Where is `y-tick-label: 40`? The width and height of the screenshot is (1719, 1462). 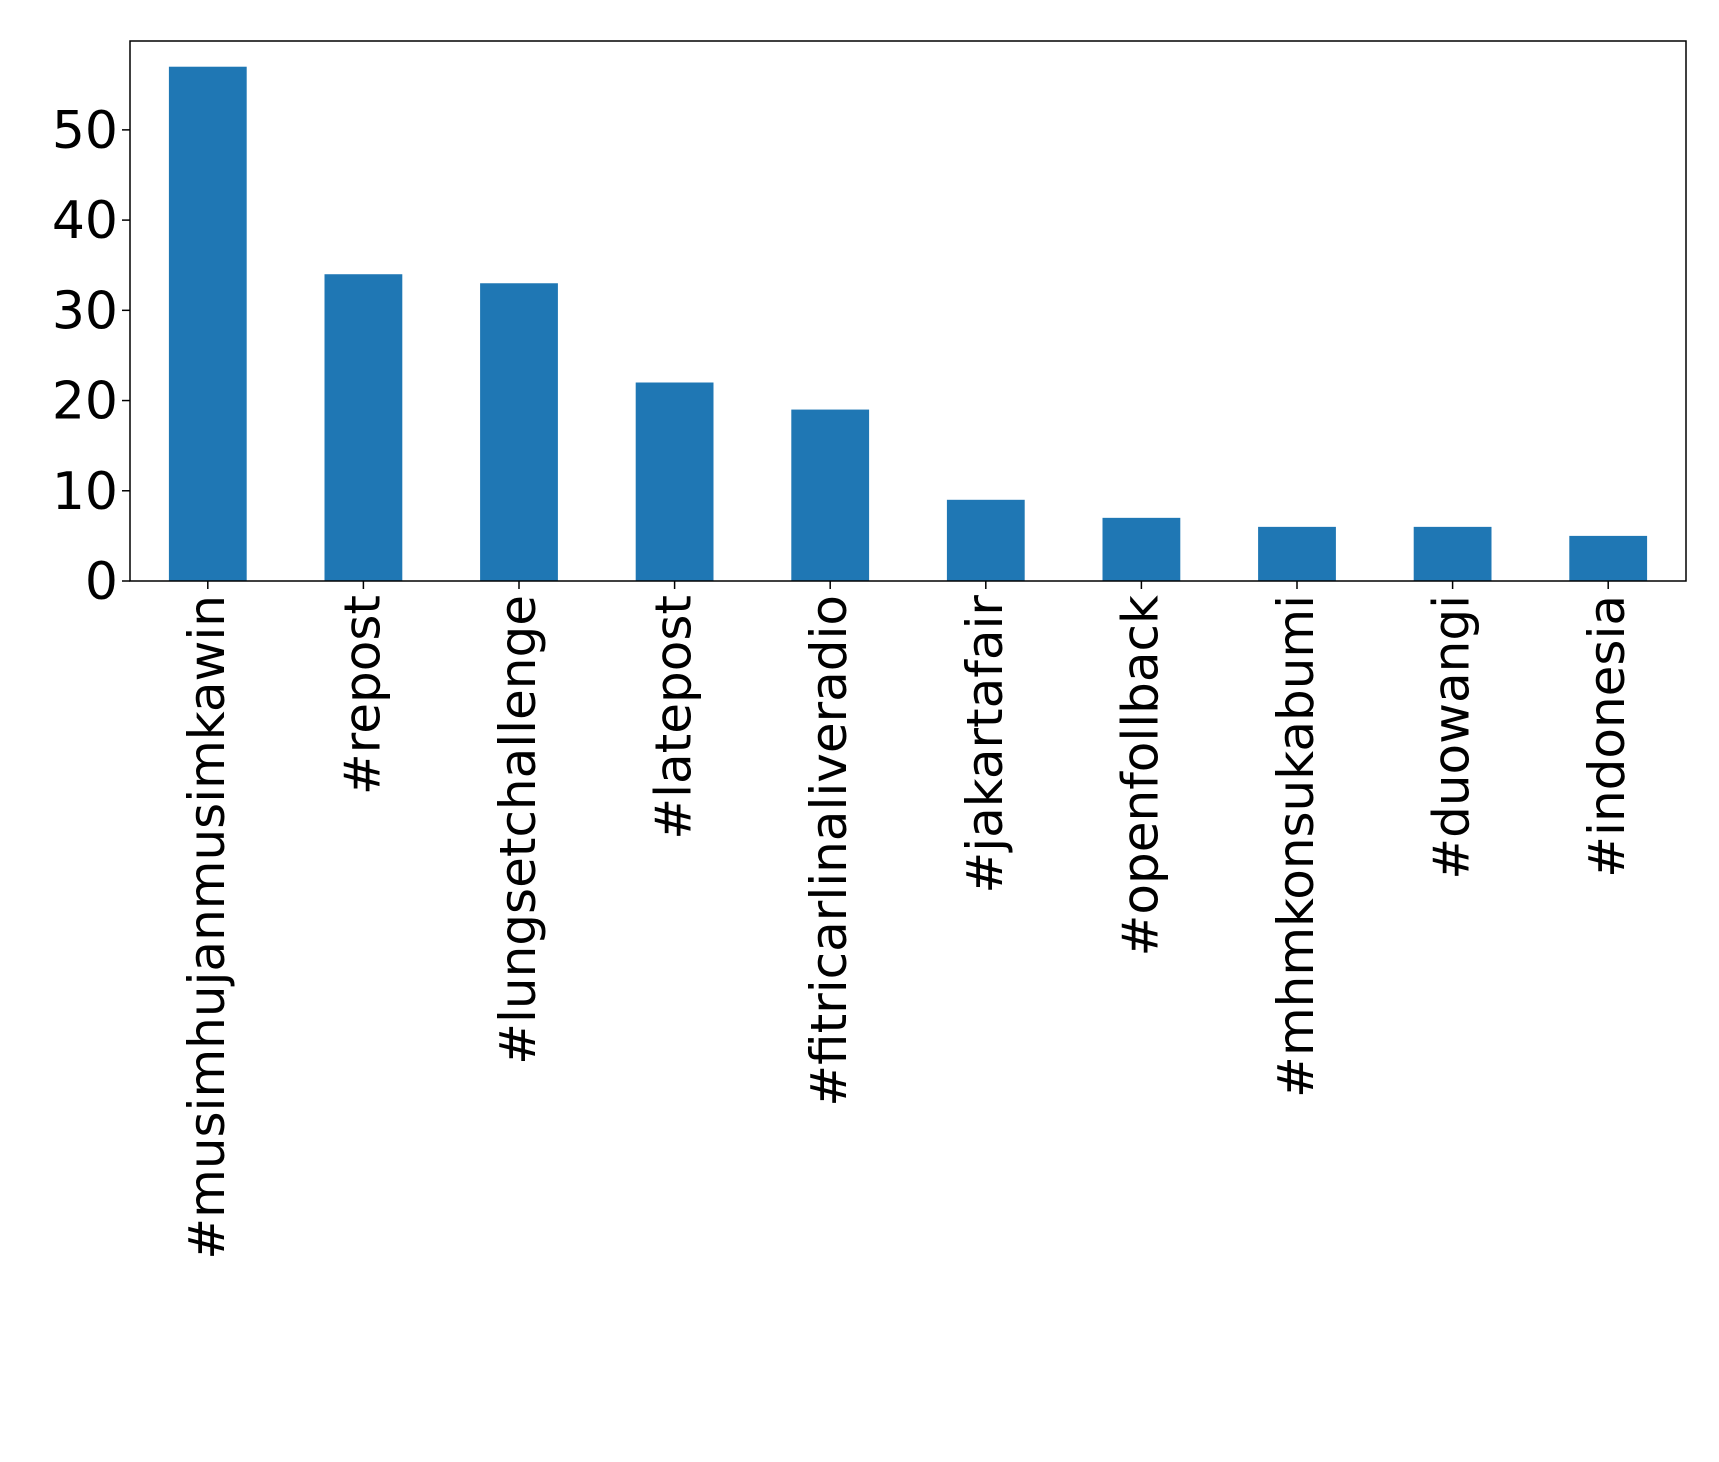
y-tick-label: 40 is located at coordinates (85, 221).